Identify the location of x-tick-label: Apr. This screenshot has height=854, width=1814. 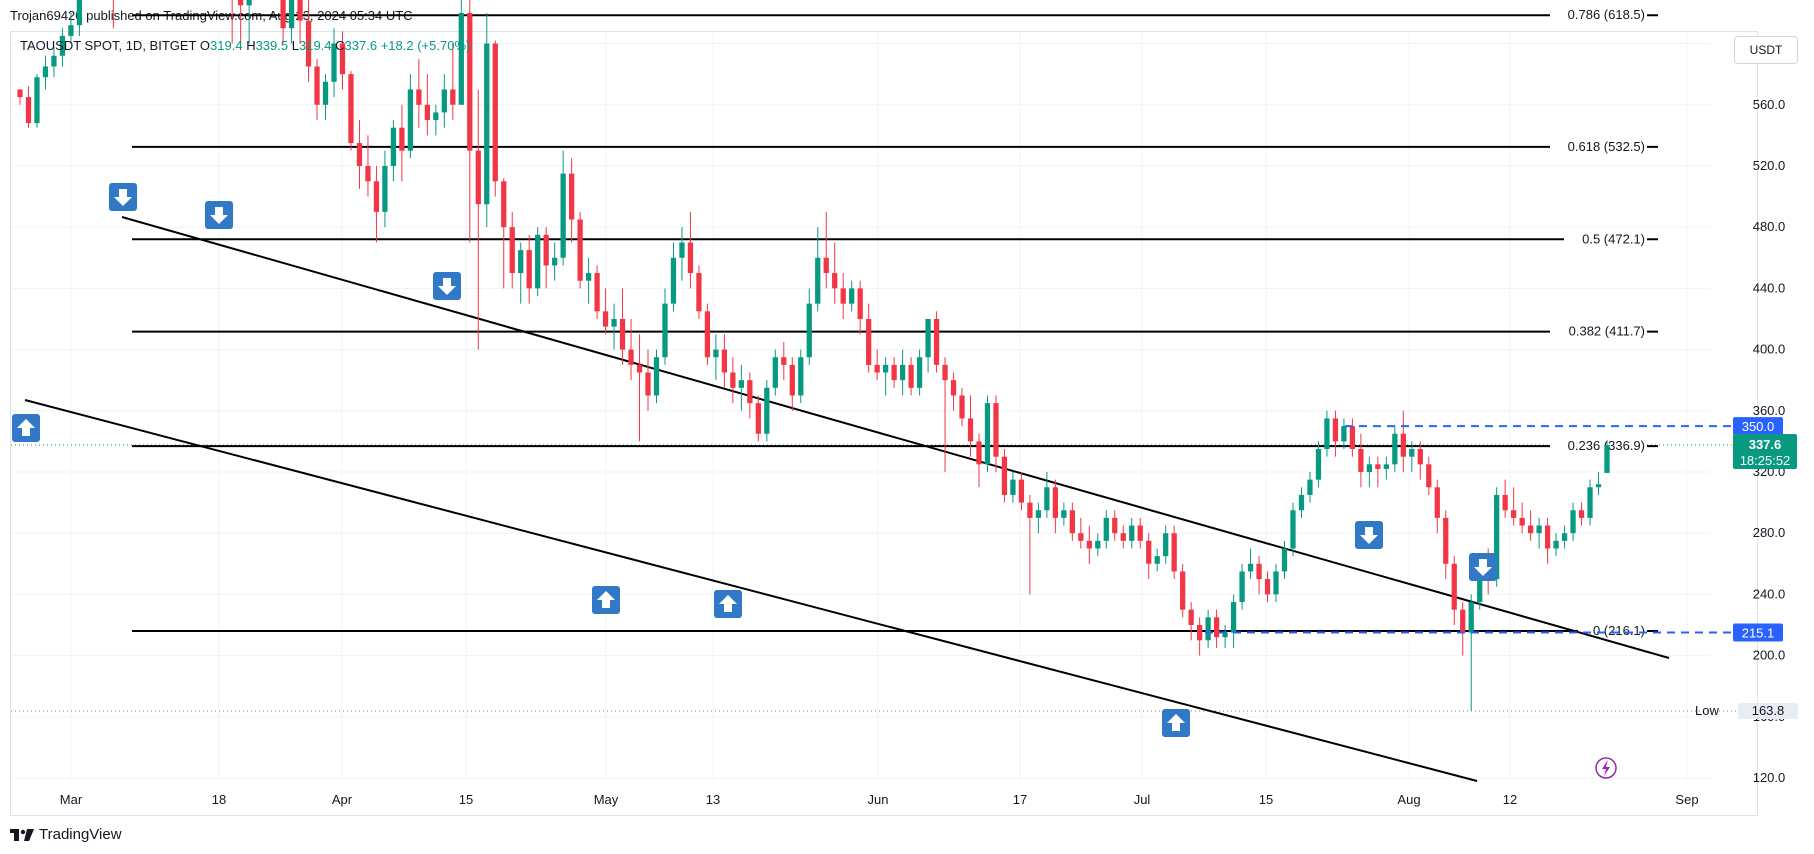
(342, 799).